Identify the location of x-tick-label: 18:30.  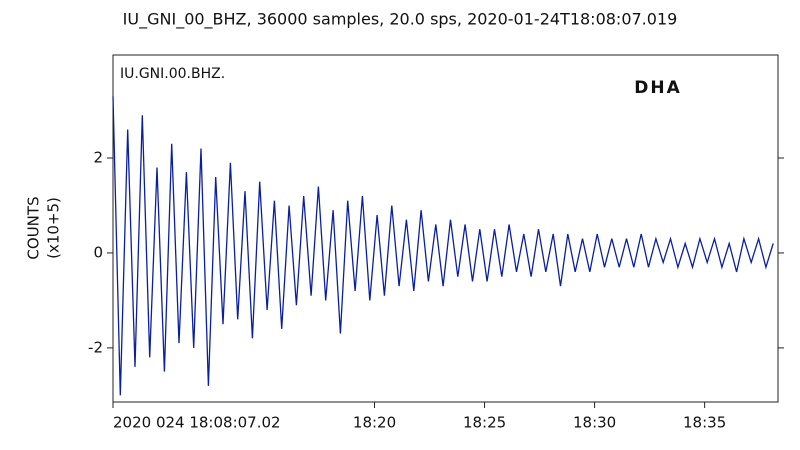
(594, 423).